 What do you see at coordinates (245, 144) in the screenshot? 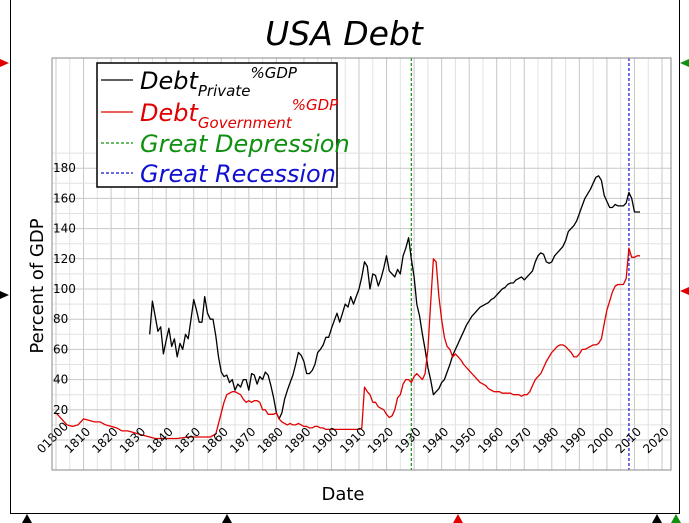
I see `legend-entry: Great Depression` at bounding box center [245, 144].